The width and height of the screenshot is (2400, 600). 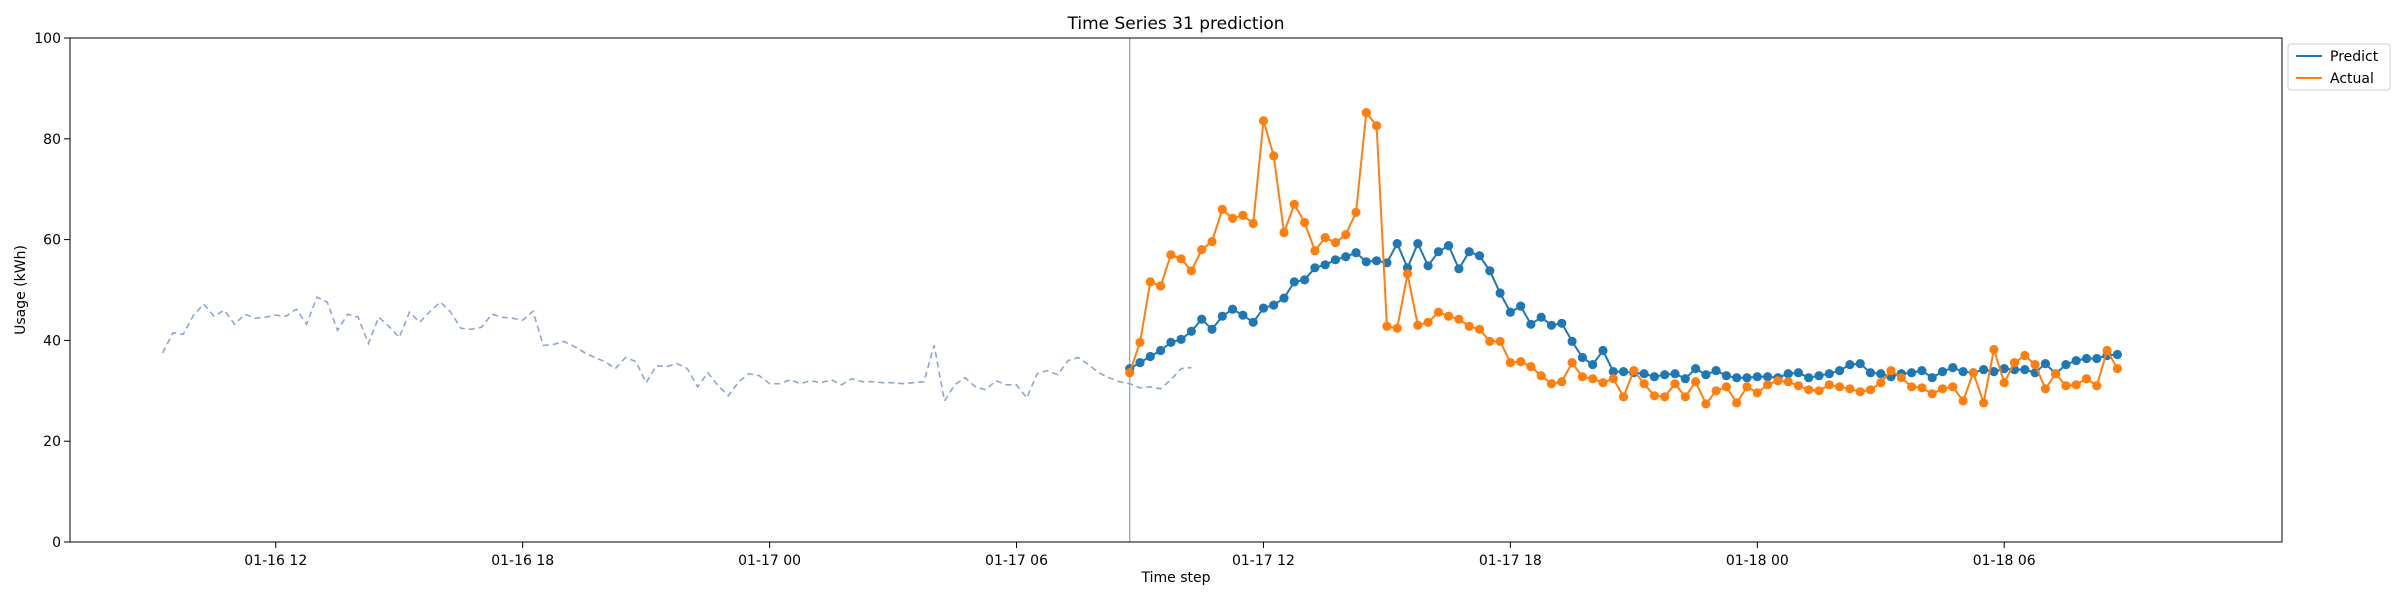 What do you see at coordinates (52, 140) in the screenshot?
I see `y-tick-label: 80` at bounding box center [52, 140].